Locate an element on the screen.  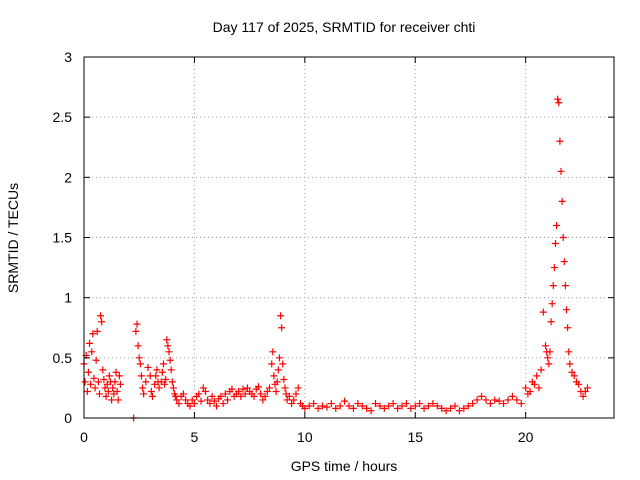
x-tick-label: 20 is located at coordinates (526, 437).